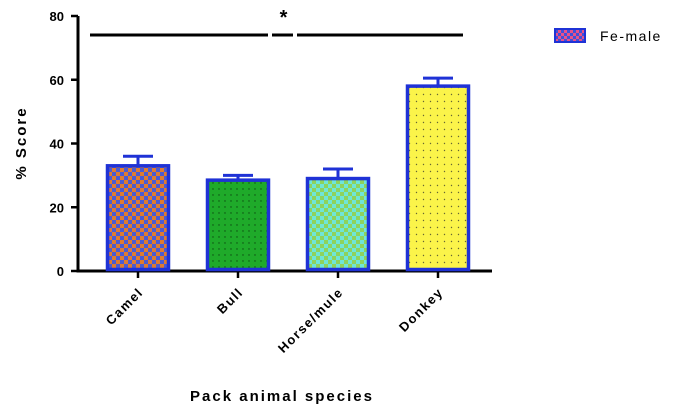 The image size is (691, 411). What do you see at coordinates (421, 310) in the screenshot?
I see `x-tick-label: Donkey` at bounding box center [421, 310].